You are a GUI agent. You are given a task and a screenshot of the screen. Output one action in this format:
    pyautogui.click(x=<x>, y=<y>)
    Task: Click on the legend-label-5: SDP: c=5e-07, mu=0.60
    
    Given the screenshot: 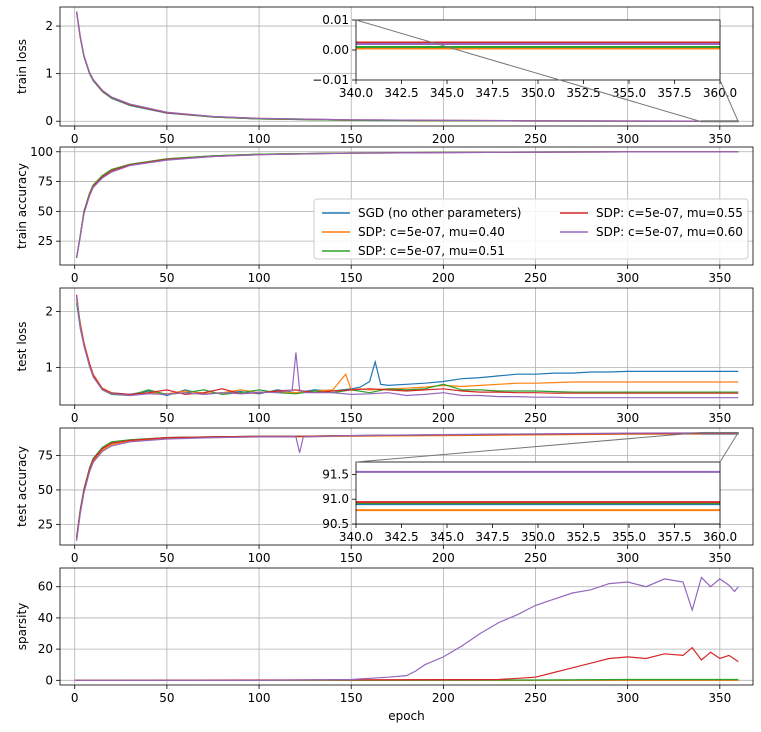 What is the action you would take?
    pyautogui.click(x=669, y=232)
    